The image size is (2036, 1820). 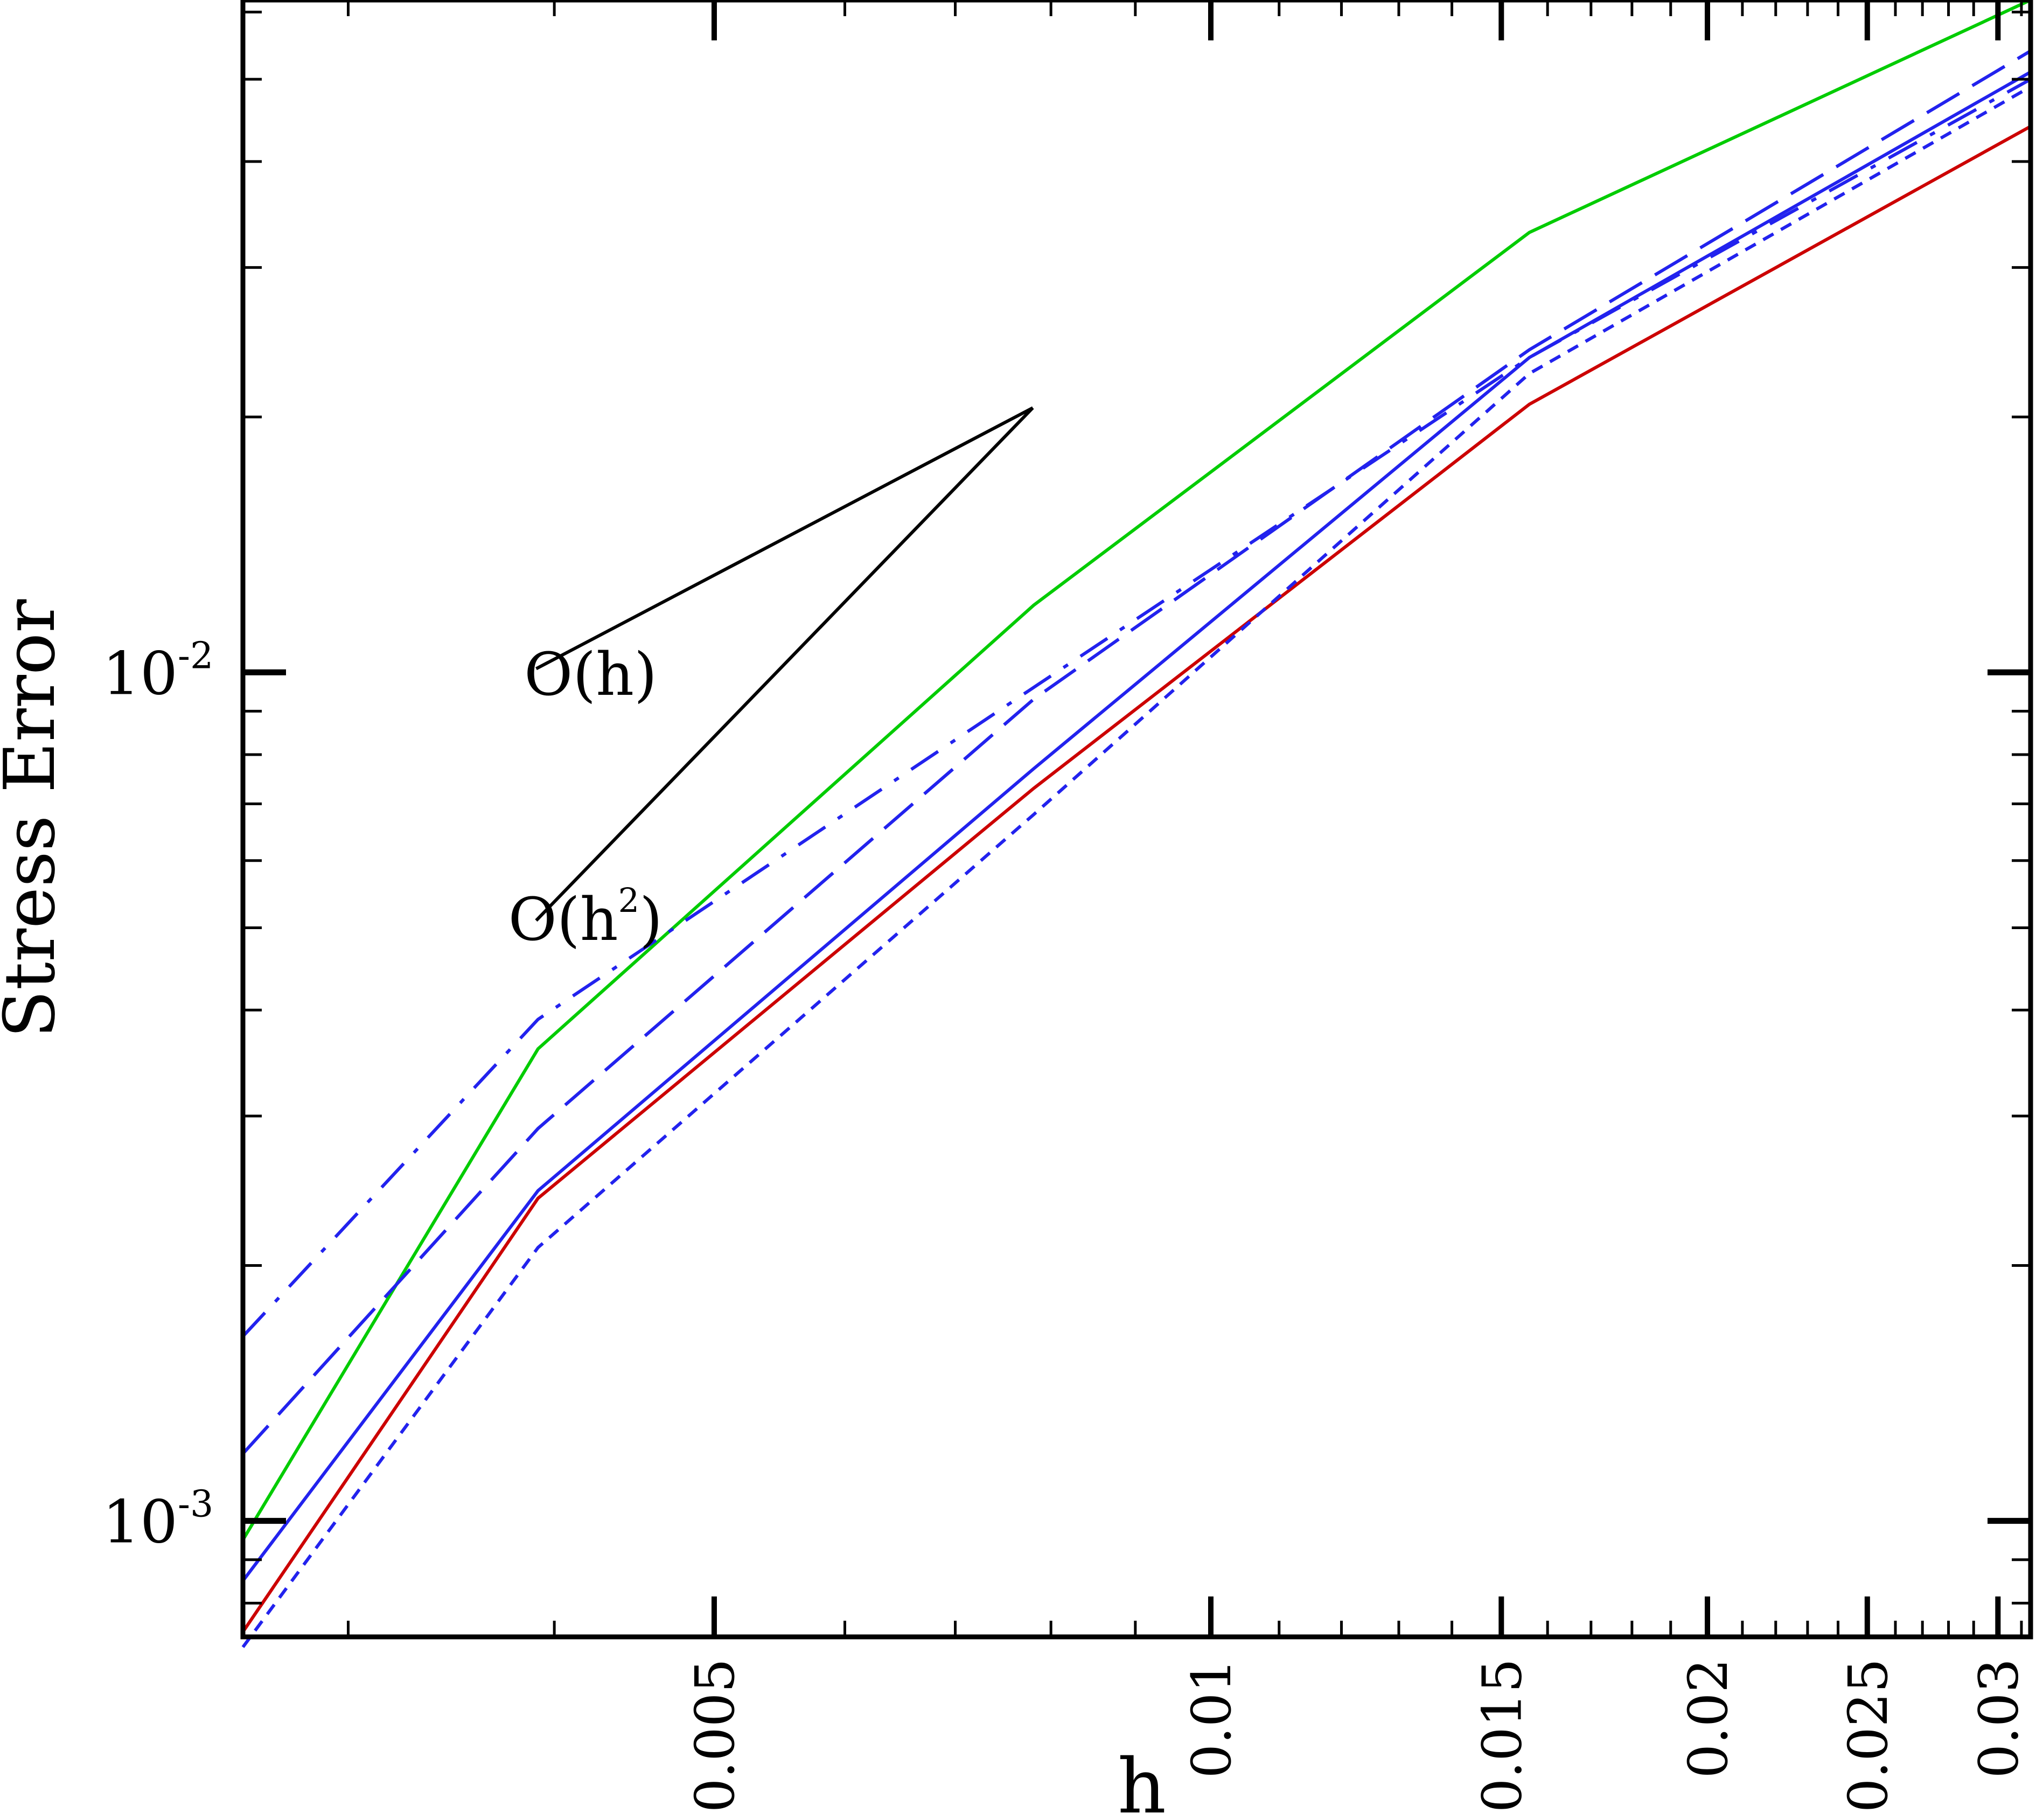 What do you see at coordinates (1998, 1719) in the screenshot?
I see `x-tick-label: 0.03` at bounding box center [1998, 1719].